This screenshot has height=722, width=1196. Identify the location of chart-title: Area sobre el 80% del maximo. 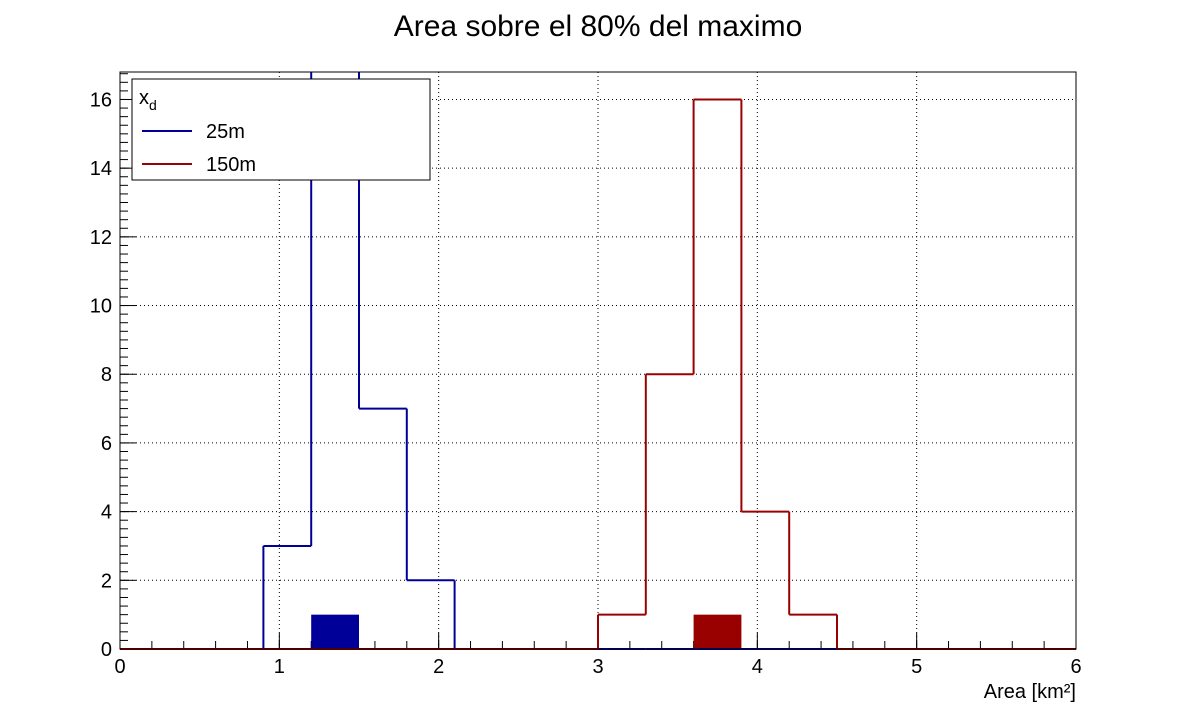
(598, 26).